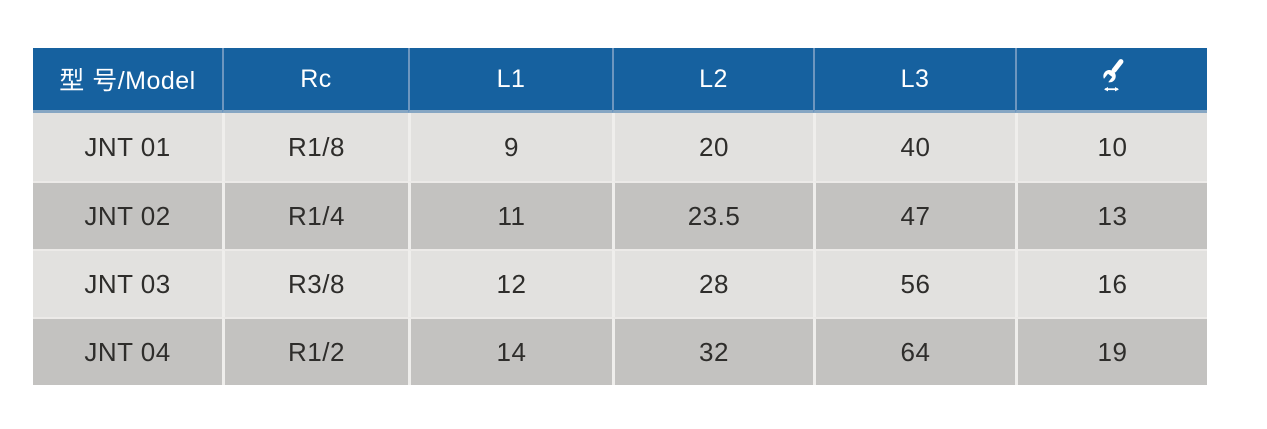 The image size is (1267, 429). I want to click on table-cell: 20, so click(712, 147).